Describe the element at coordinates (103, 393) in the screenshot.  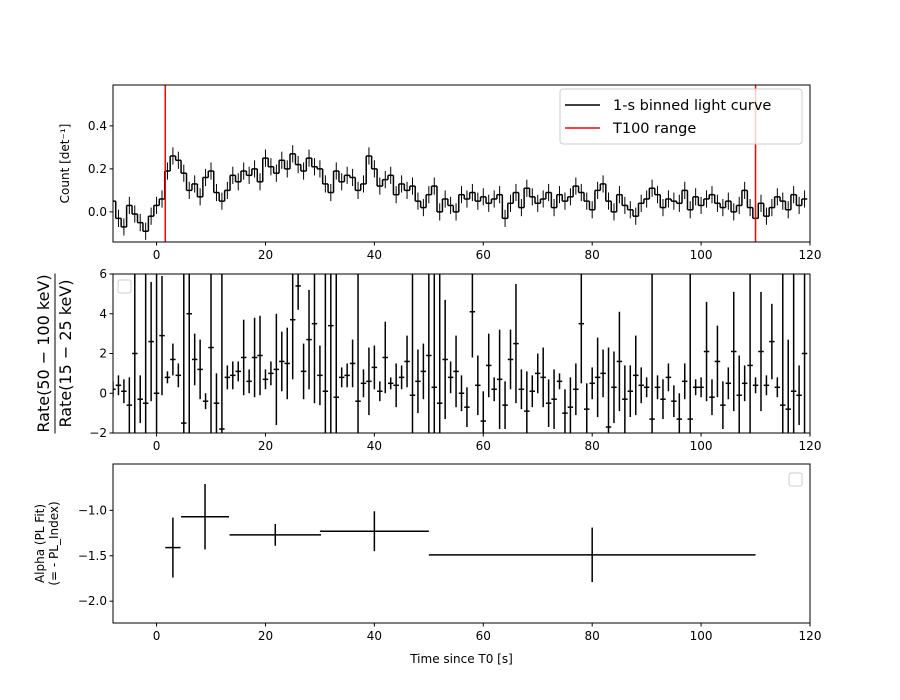
I see `y-tick-label: 0` at that location.